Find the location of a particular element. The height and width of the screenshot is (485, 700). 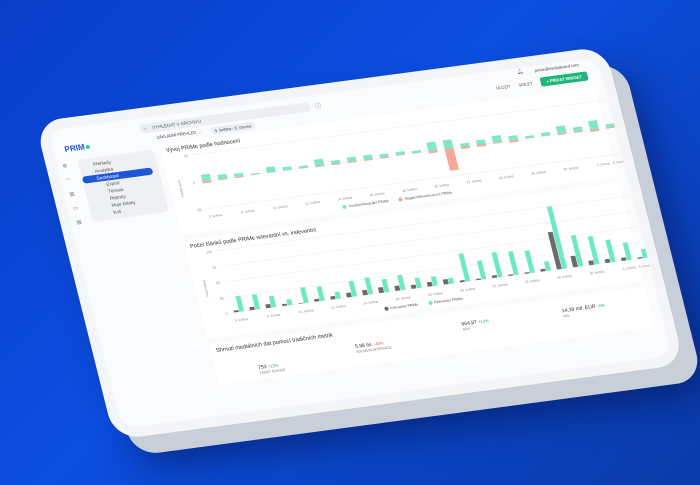

bell-icon: 🔔︎ is located at coordinates (520, 72).